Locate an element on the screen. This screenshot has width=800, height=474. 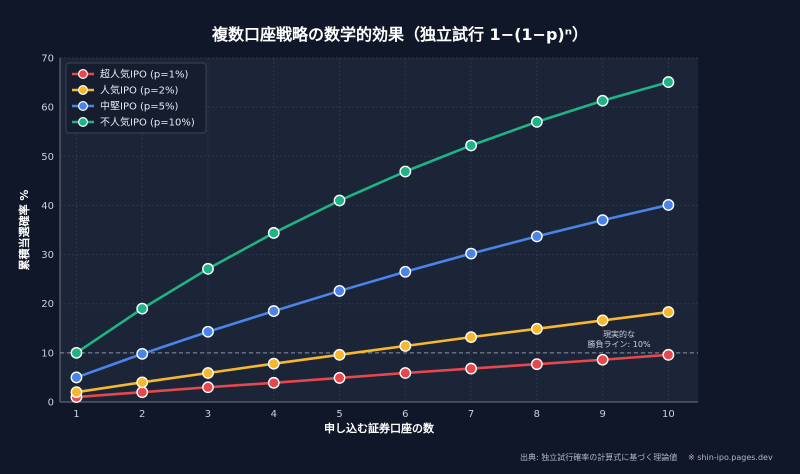
y-tick-label: 0 is located at coordinates (51, 403).